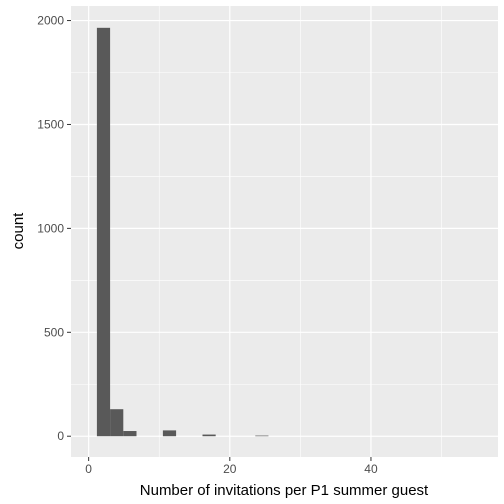 This screenshot has width=504, height=504. I want to click on y-axis-title: count, so click(18, 231).